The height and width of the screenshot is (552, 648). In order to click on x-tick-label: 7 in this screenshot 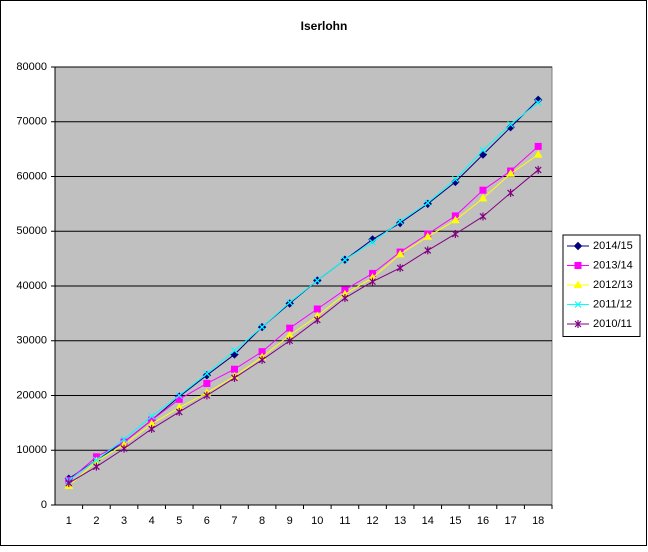, I will do `click(234, 521)`.